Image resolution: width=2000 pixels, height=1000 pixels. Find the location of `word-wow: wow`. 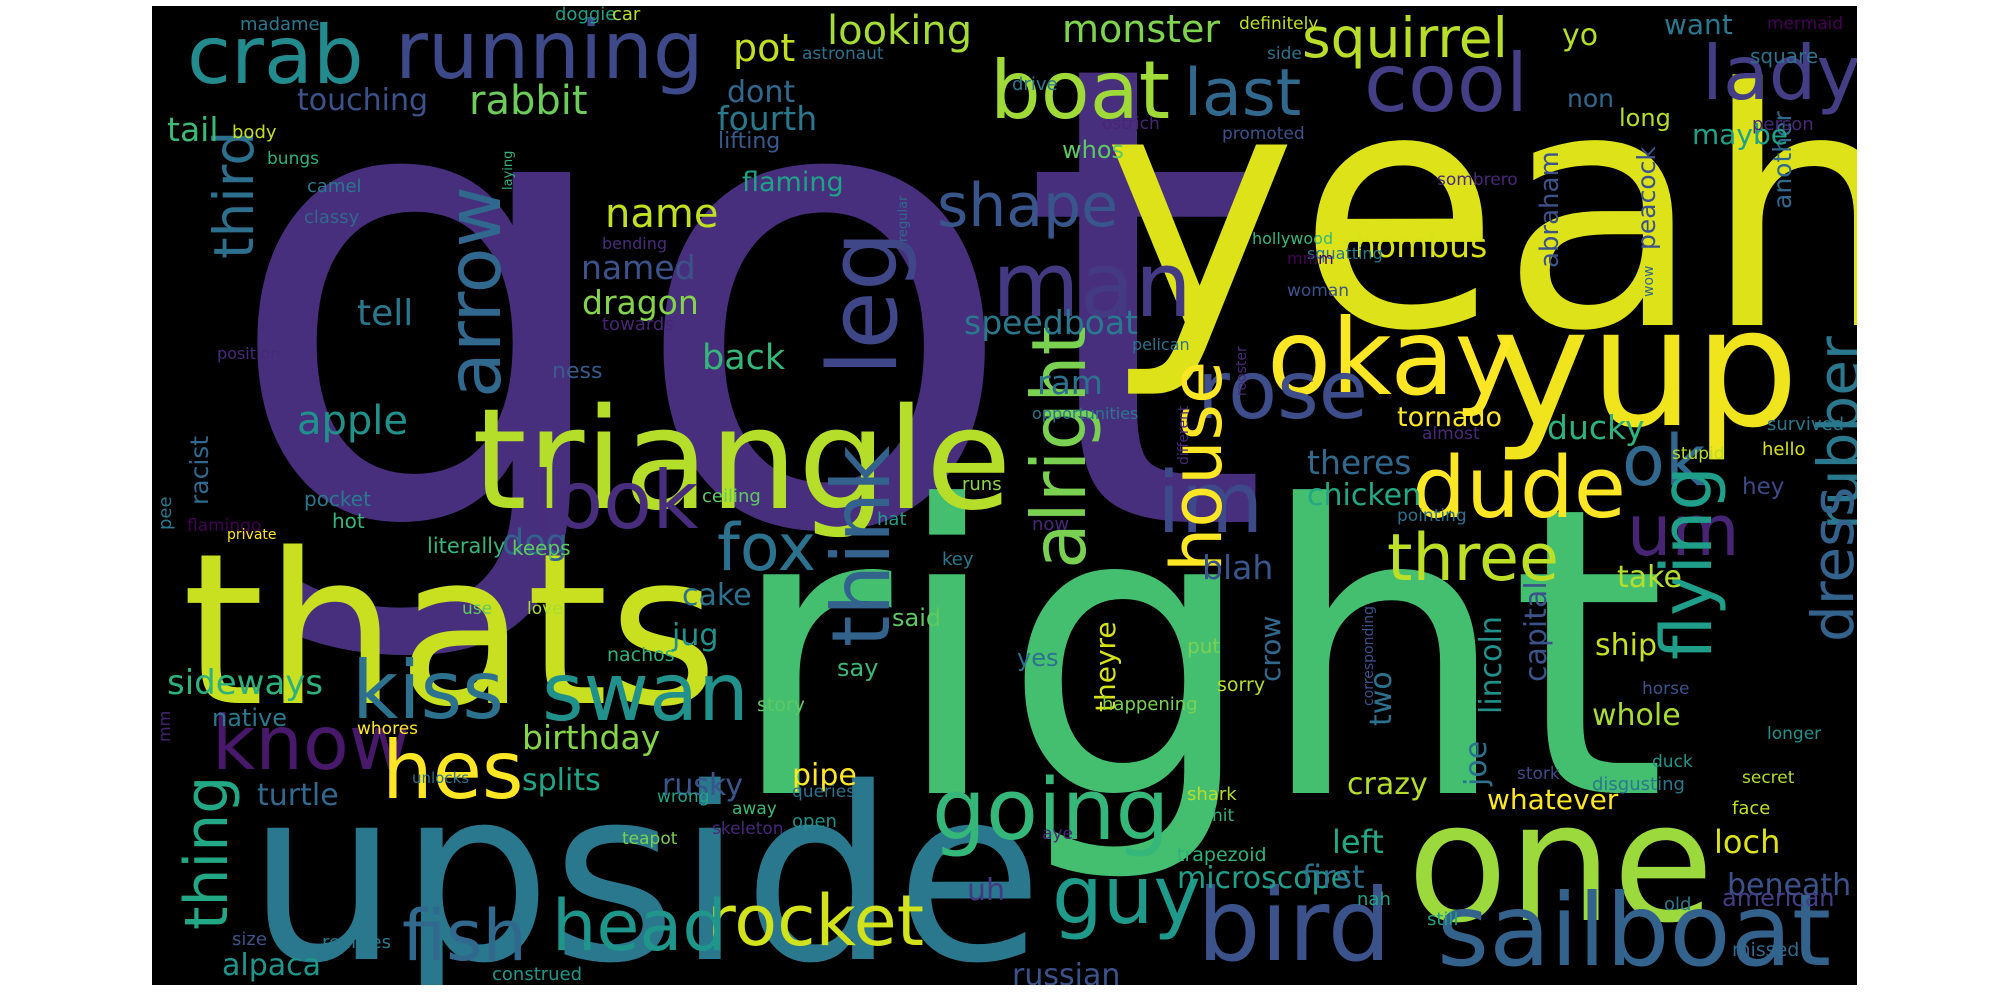

word-wow: wow is located at coordinates (1649, 281).